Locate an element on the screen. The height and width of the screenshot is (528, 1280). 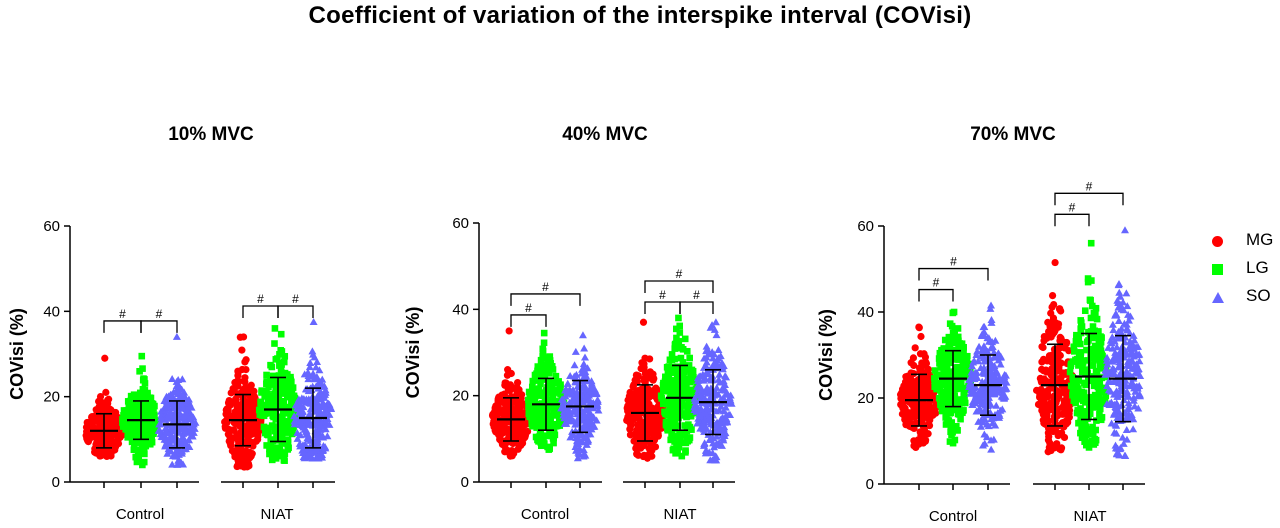
points-lg-niat is located at coordinates (1088, 345).